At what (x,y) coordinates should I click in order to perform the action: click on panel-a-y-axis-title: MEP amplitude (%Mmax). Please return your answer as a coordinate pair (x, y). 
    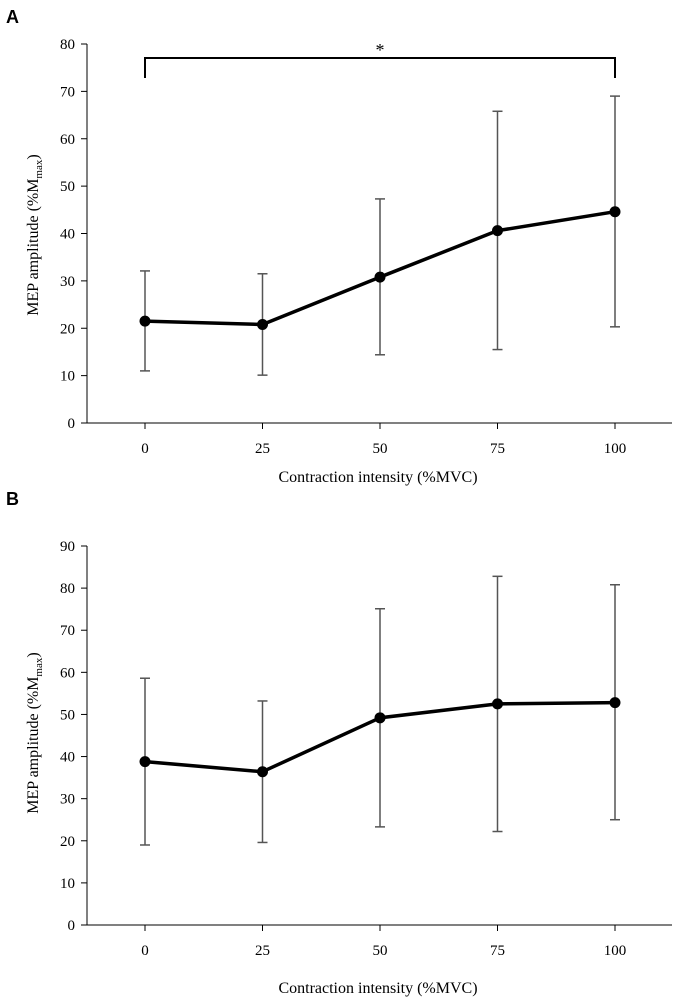
    Looking at the image, I should click on (35, 234).